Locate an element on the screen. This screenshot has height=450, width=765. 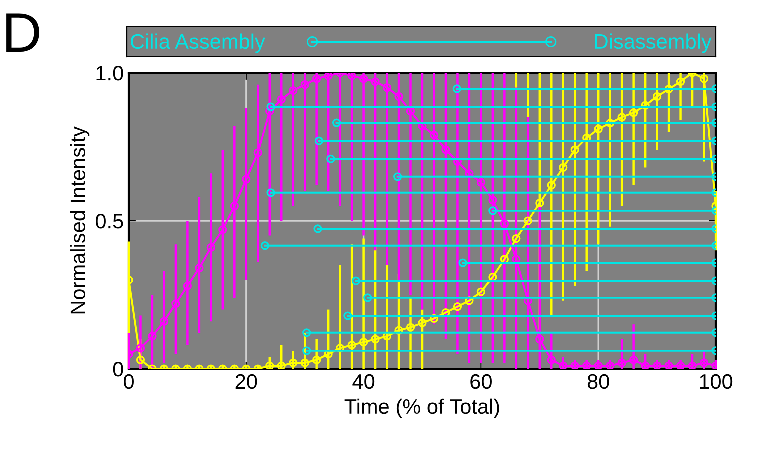
text: D is located at coordinates (23, 33).